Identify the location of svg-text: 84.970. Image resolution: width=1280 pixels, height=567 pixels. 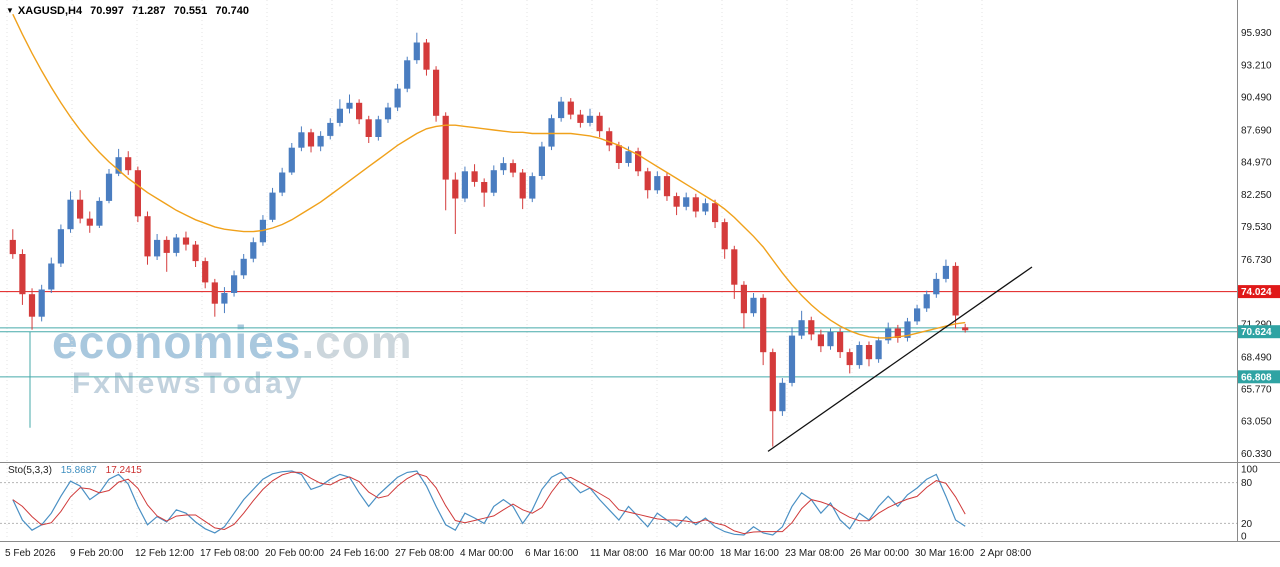
(1256, 163).